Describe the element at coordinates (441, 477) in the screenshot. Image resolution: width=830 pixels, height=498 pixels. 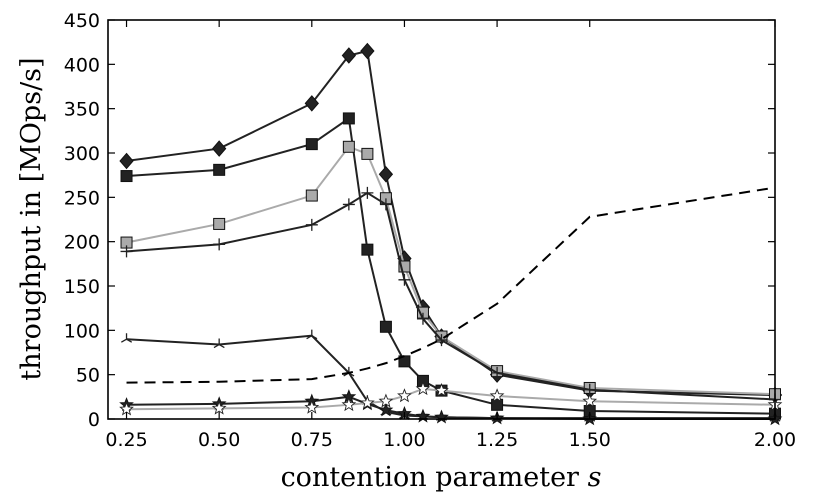
I see `x-axis-label: contention parameter s` at that location.